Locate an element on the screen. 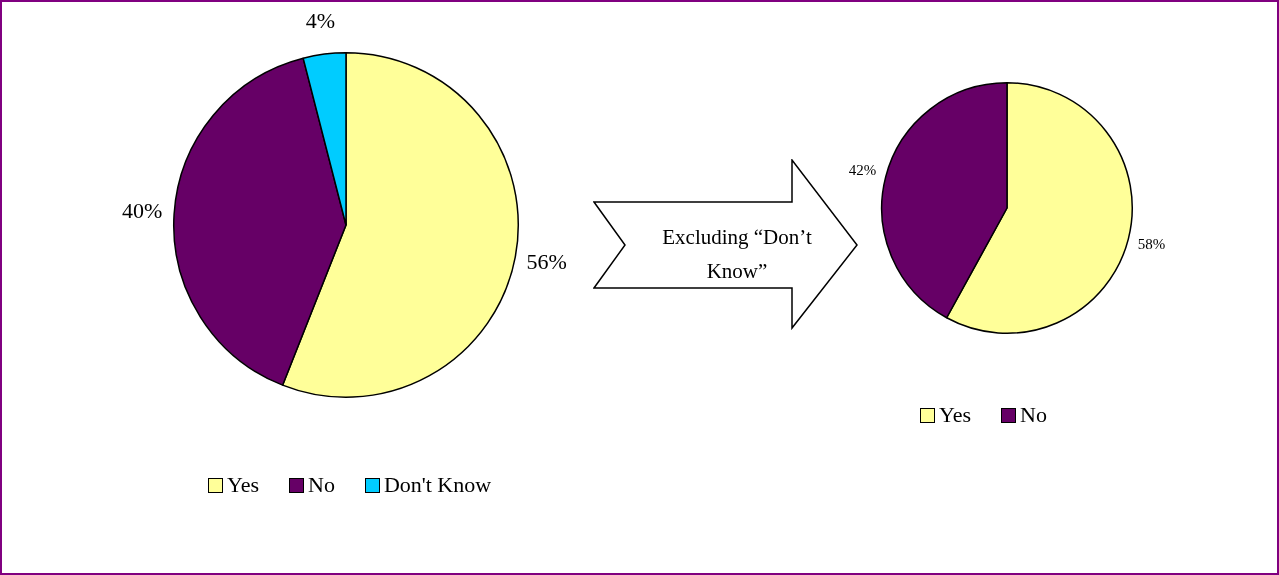 This screenshot has height=575, width=1279. legend-label: Don't Know is located at coordinates (437, 485).